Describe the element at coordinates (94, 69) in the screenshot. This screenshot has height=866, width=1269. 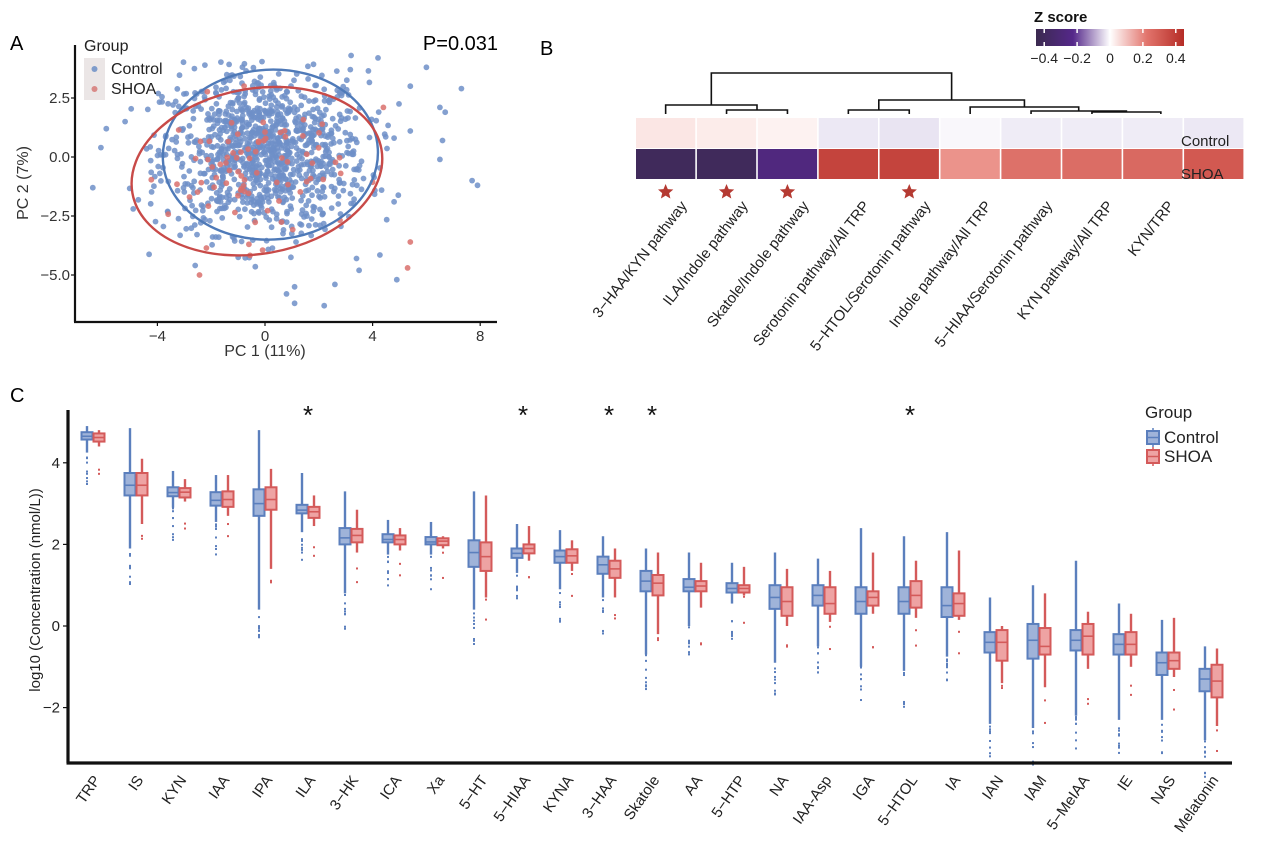
I see `pca-legend-control-dot` at that location.